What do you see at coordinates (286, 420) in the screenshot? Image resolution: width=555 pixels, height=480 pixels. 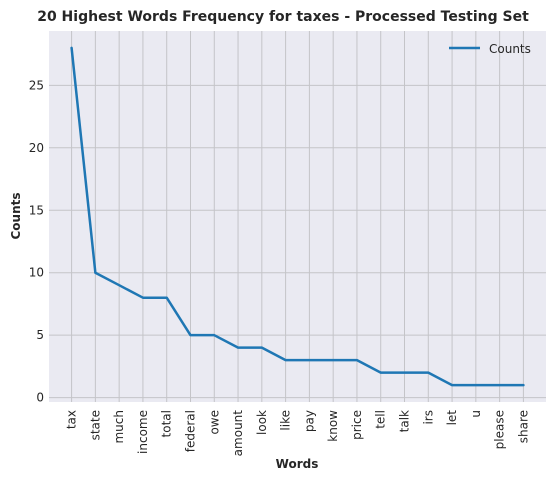 I see `x-tick-label: like` at bounding box center [286, 420].